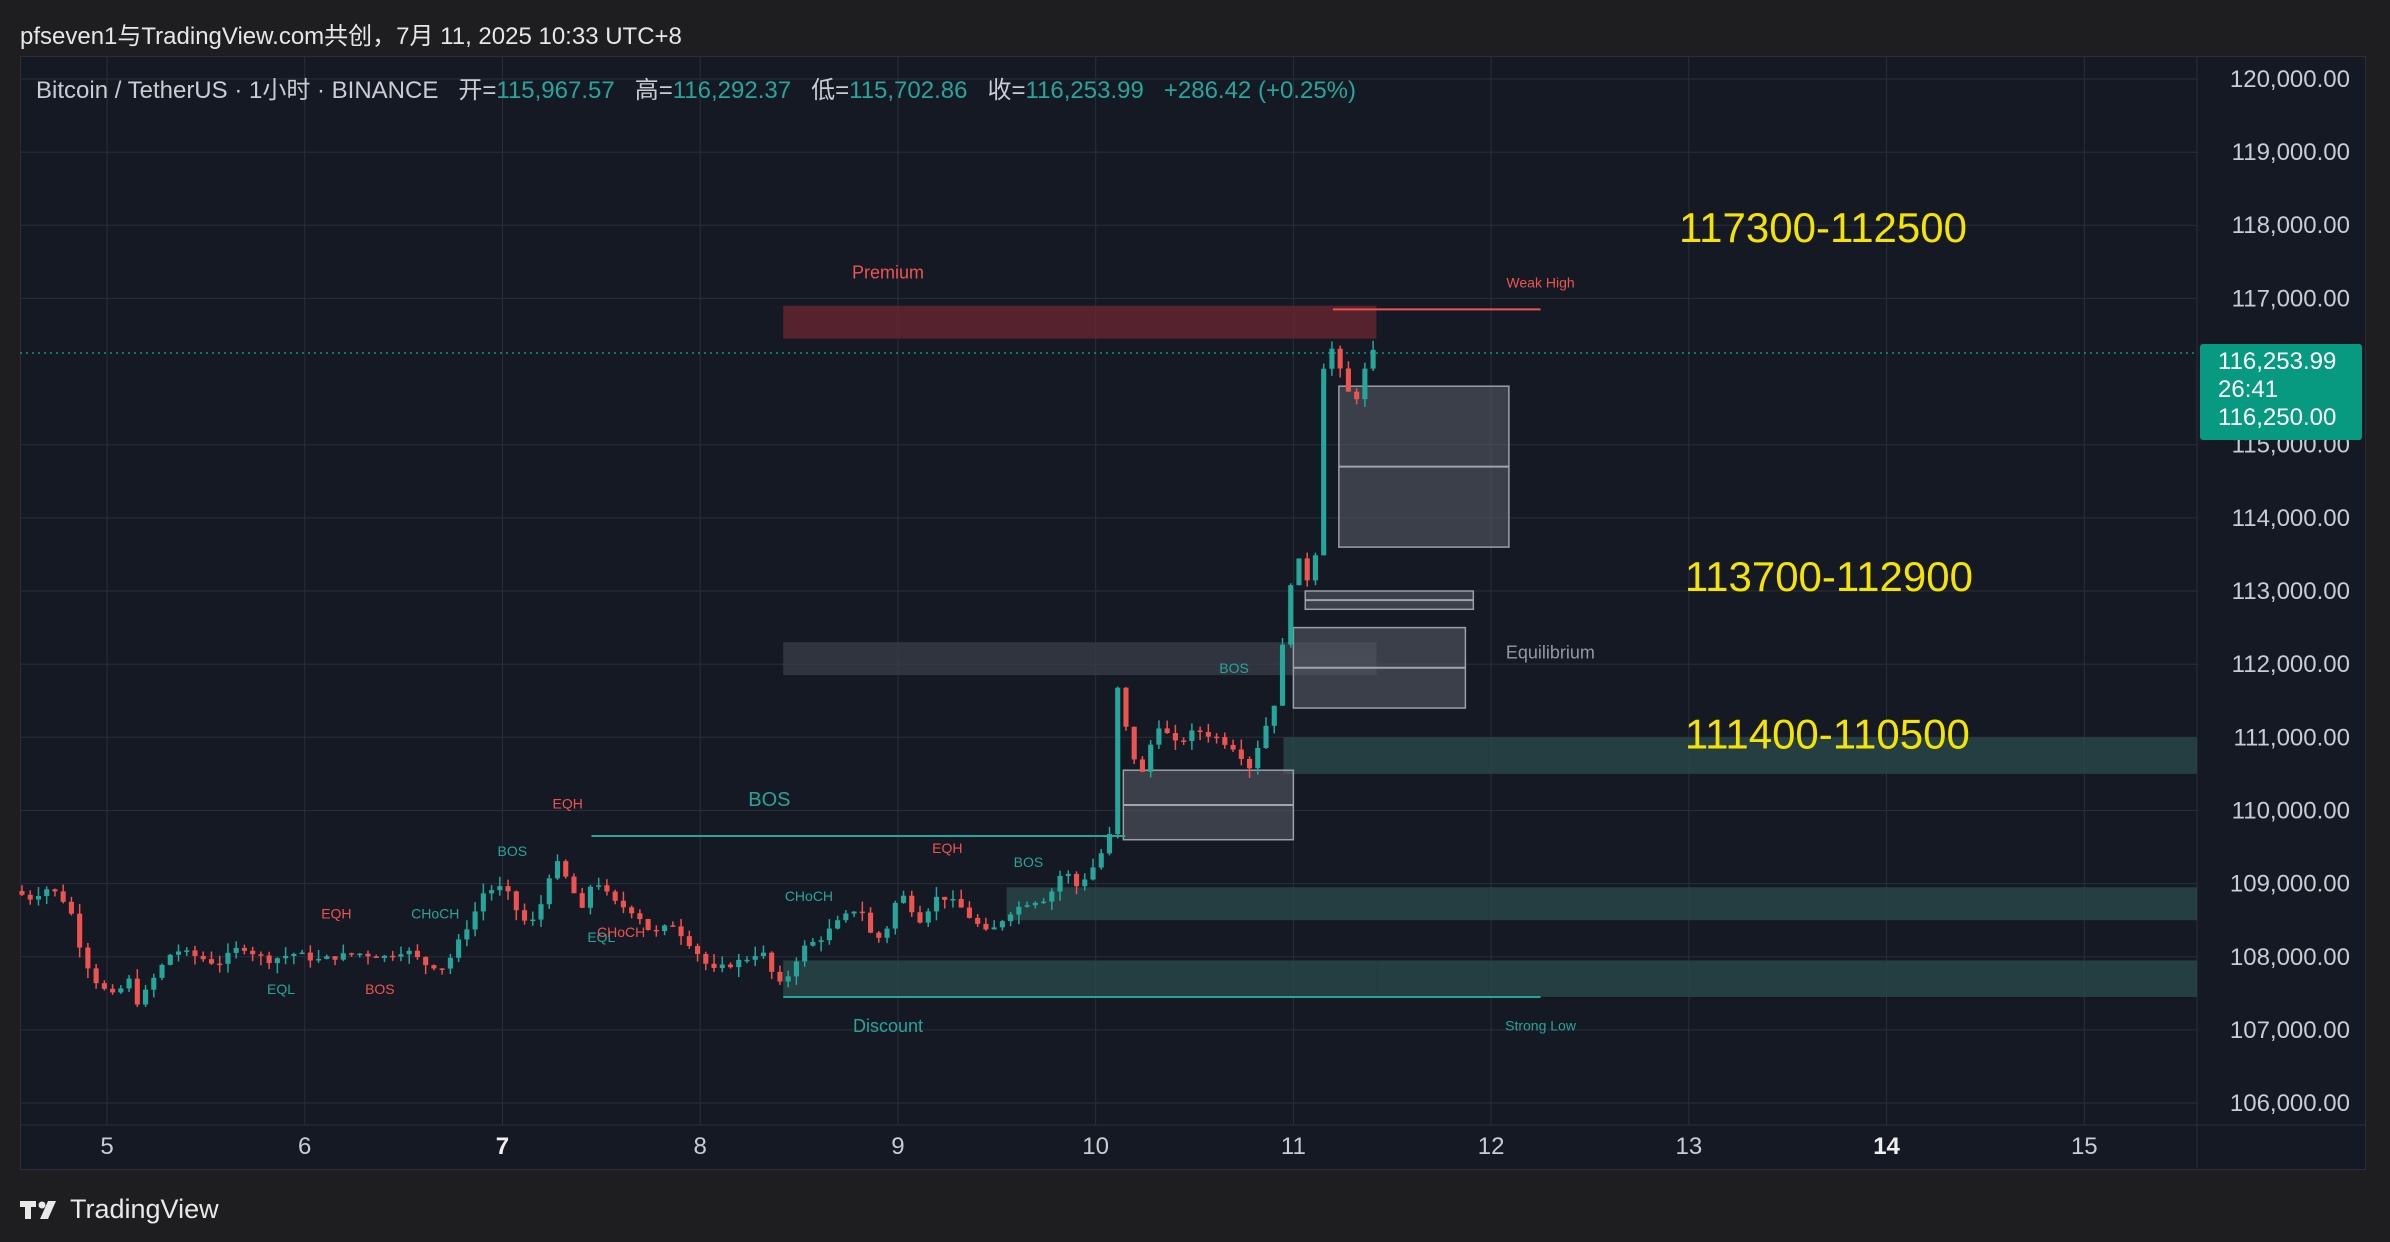 This screenshot has width=2390, height=1242. What do you see at coordinates (1827, 733) in the screenshot?
I see `zone-annotation: 111400-110500` at bounding box center [1827, 733].